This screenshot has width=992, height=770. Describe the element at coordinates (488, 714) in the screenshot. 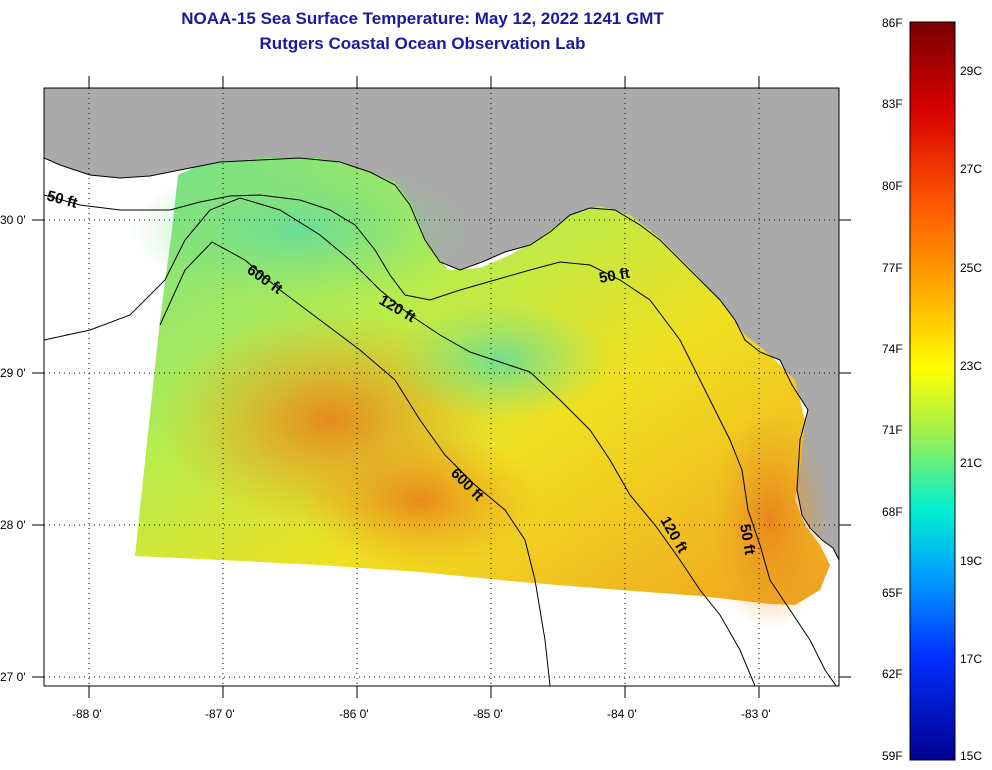

I see `lon-label: -85 0'` at that location.